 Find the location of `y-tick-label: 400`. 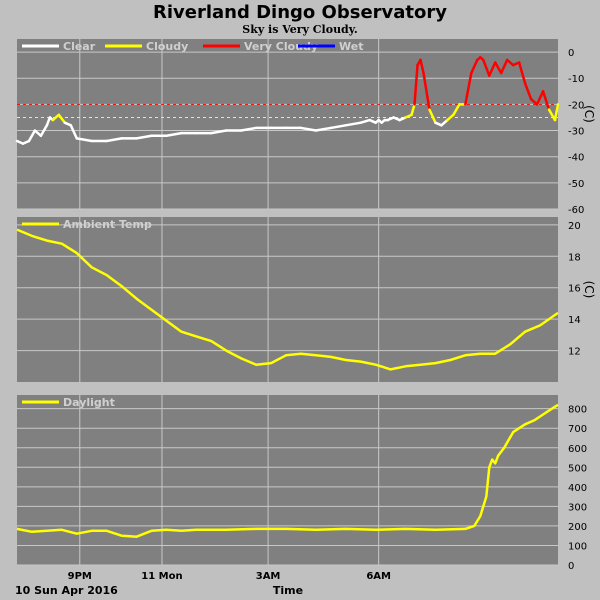

y-tick-label: 400 is located at coordinates (577, 488).